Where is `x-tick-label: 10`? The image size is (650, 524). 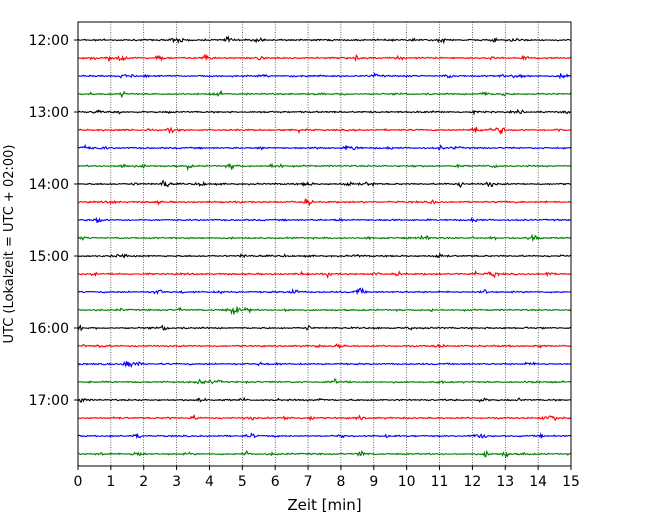
x-tick-label: 10 is located at coordinates (407, 482).